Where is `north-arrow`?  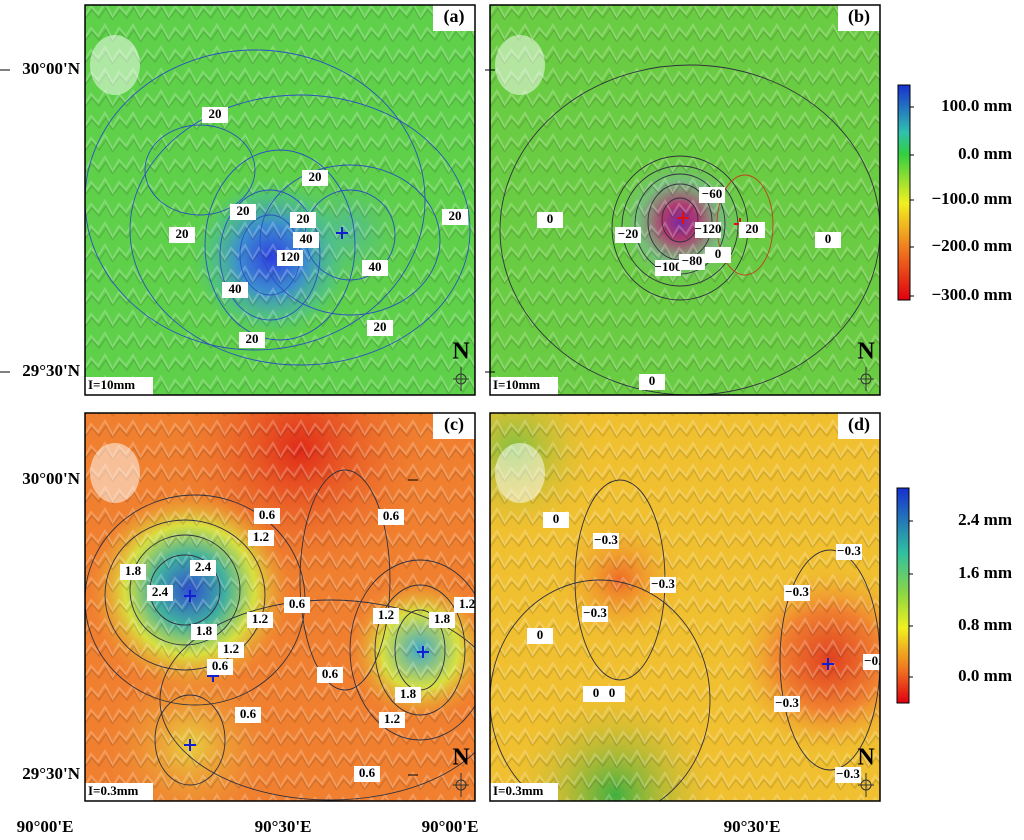 north-arrow is located at coordinates (866, 379).